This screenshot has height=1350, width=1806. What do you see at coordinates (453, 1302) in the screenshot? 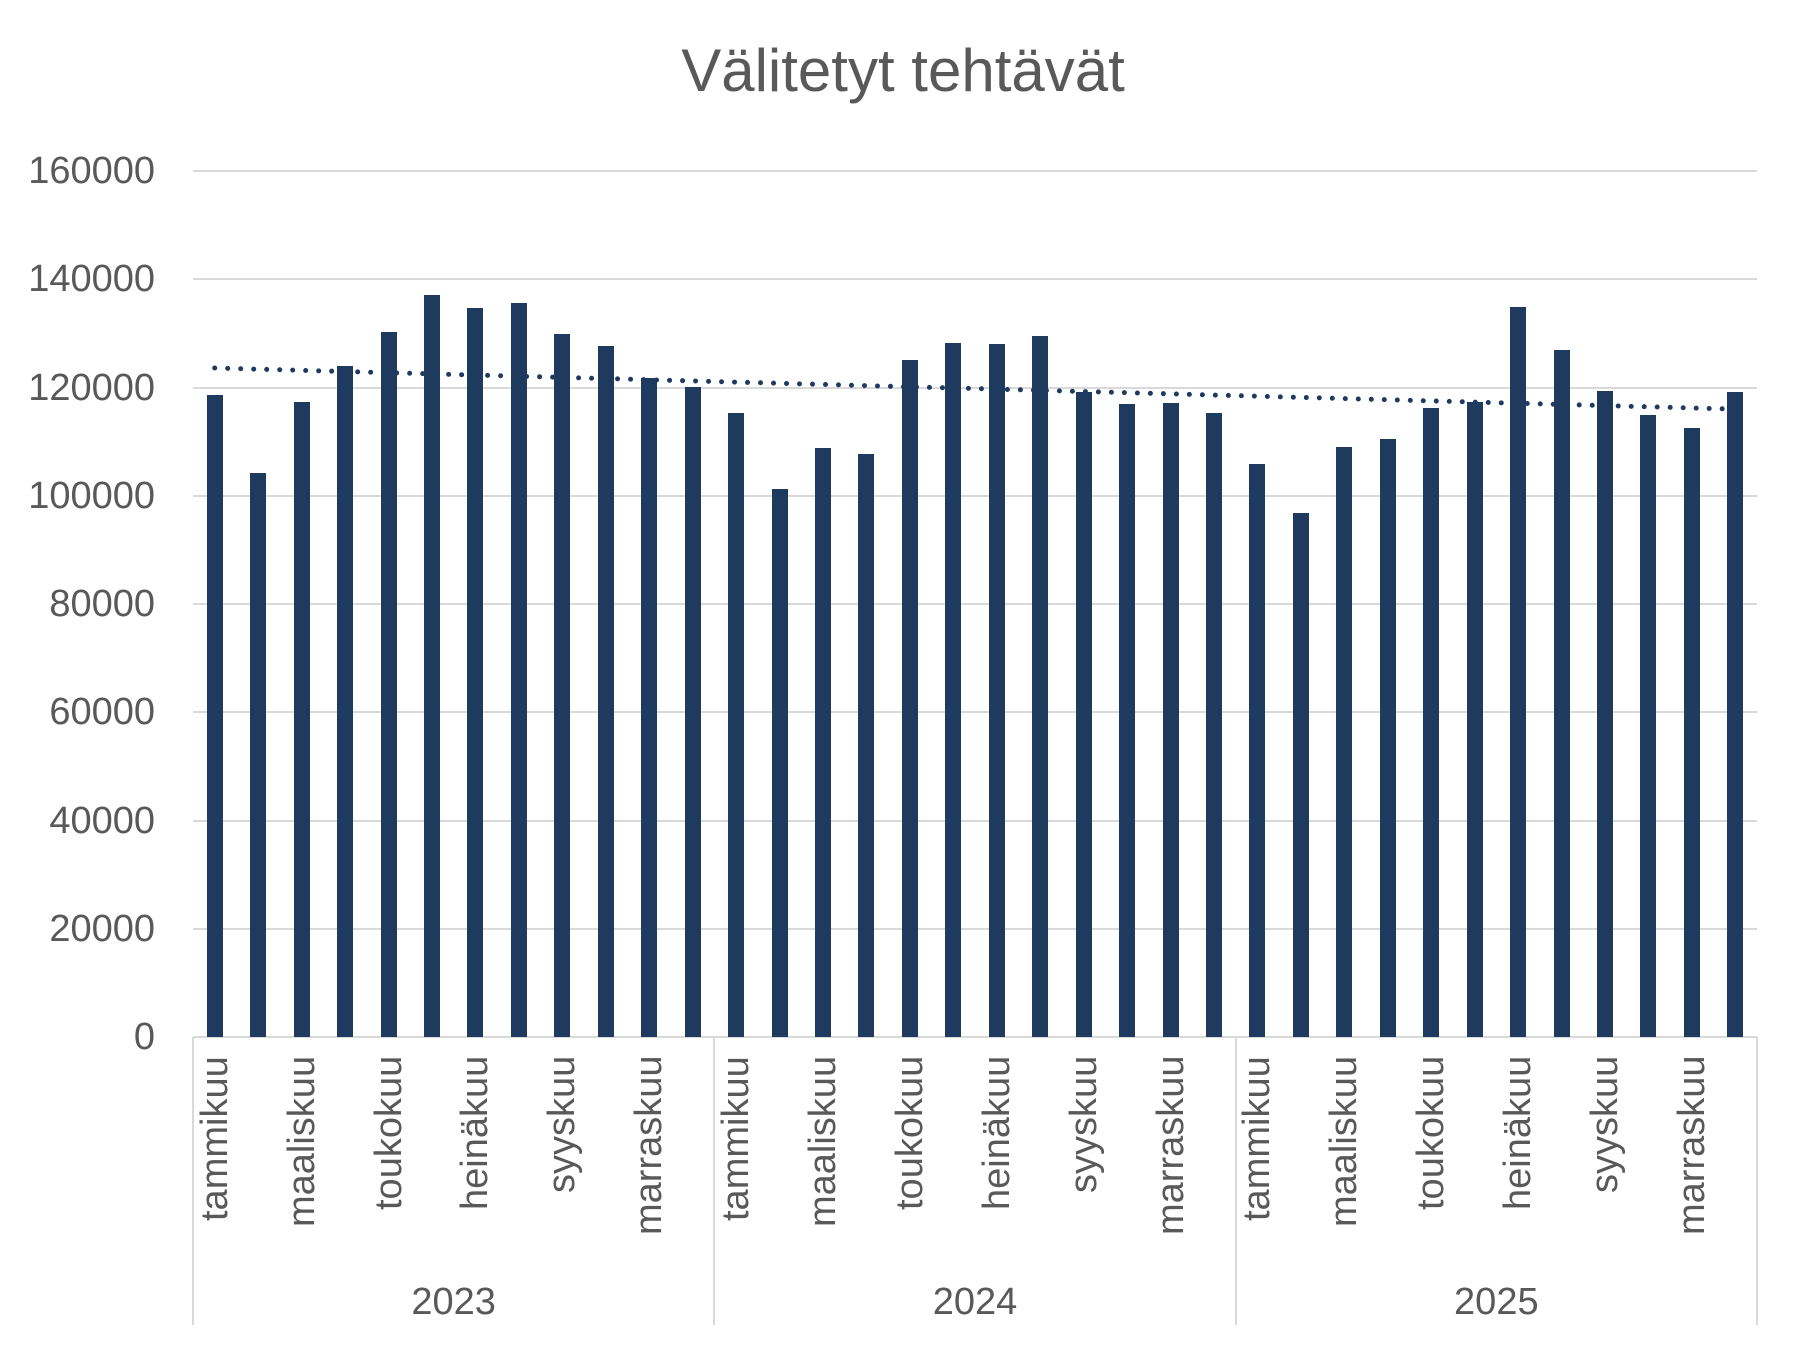
I see `year-label: 2023` at bounding box center [453, 1302].